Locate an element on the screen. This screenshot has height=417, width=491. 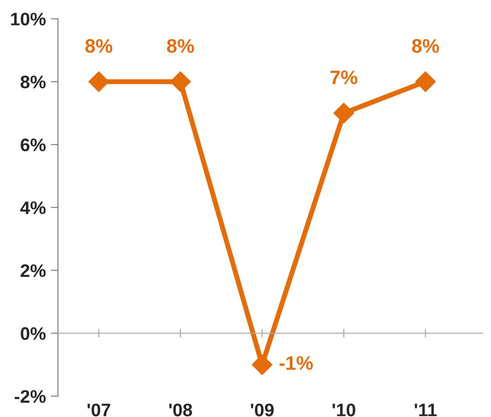
y-tick-label: 6% is located at coordinates (33, 145).